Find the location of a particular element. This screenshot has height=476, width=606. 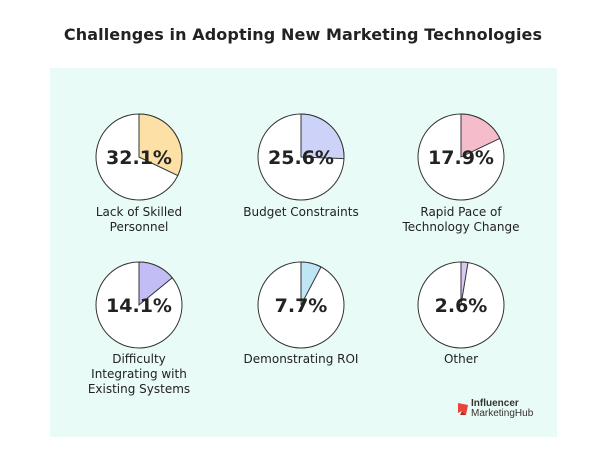

brand-logo: Influencer MarketingHub is located at coordinates (506, 410).